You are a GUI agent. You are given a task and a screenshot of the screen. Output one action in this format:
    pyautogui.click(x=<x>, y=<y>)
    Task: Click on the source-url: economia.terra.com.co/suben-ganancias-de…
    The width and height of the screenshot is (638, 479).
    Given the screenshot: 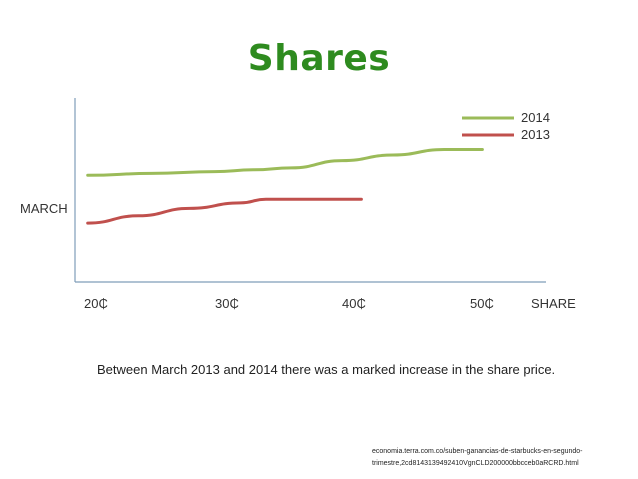 What is the action you would take?
    pyautogui.click(x=477, y=457)
    